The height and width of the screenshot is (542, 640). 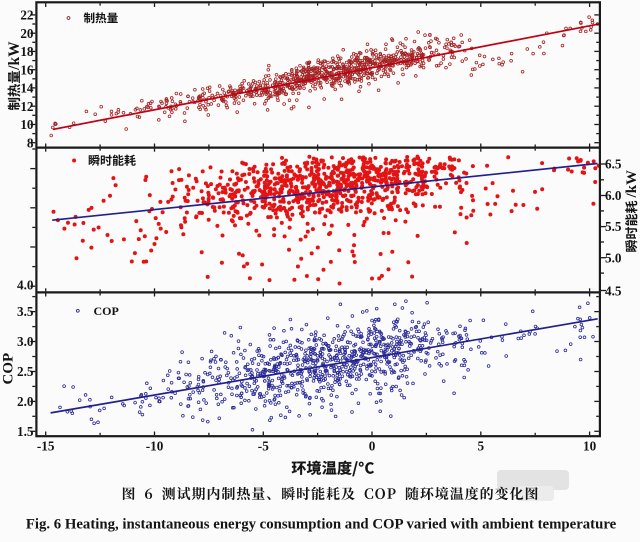 What do you see at coordinates (27, 88) in the screenshot?
I see `svg-text: 14` at bounding box center [27, 88].